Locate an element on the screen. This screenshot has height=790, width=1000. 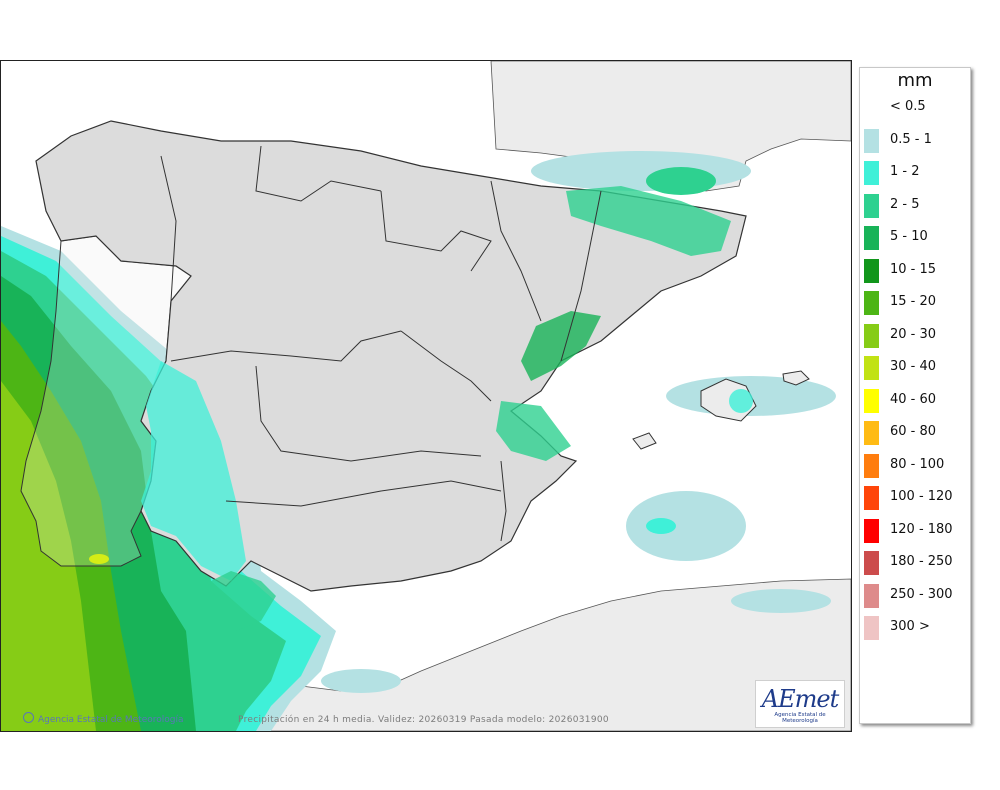
valencia-rain is located at coordinates (561, 346).